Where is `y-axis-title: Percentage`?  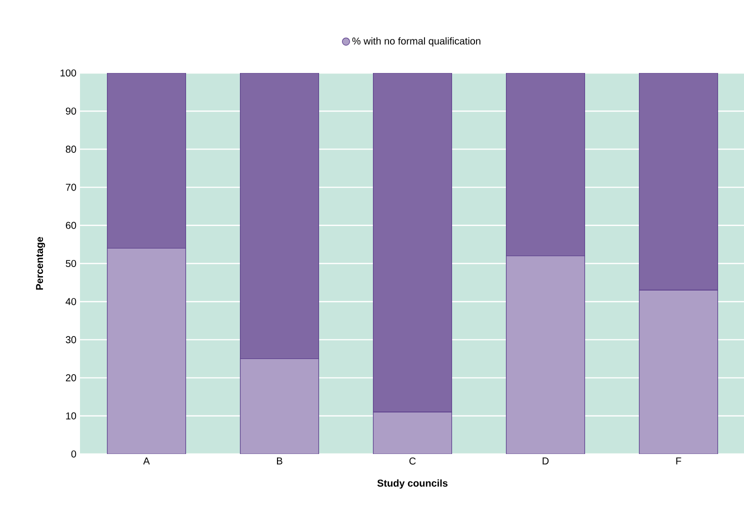 y-axis-title: Percentage is located at coordinates (41, 263).